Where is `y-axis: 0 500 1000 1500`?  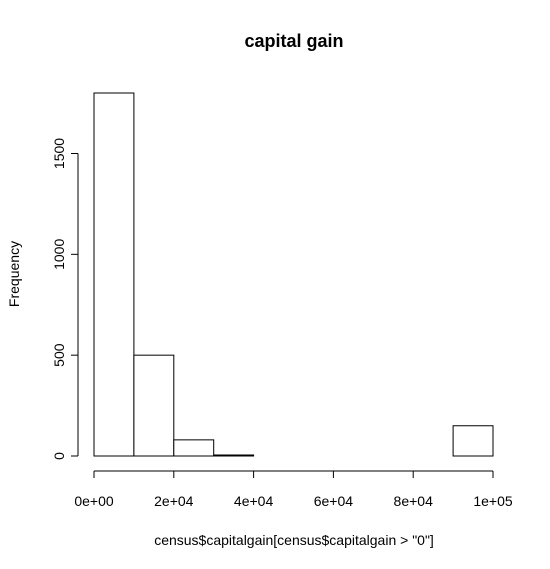
y-axis: 0 500 1000 1500 is located at coordinates (65, 299).